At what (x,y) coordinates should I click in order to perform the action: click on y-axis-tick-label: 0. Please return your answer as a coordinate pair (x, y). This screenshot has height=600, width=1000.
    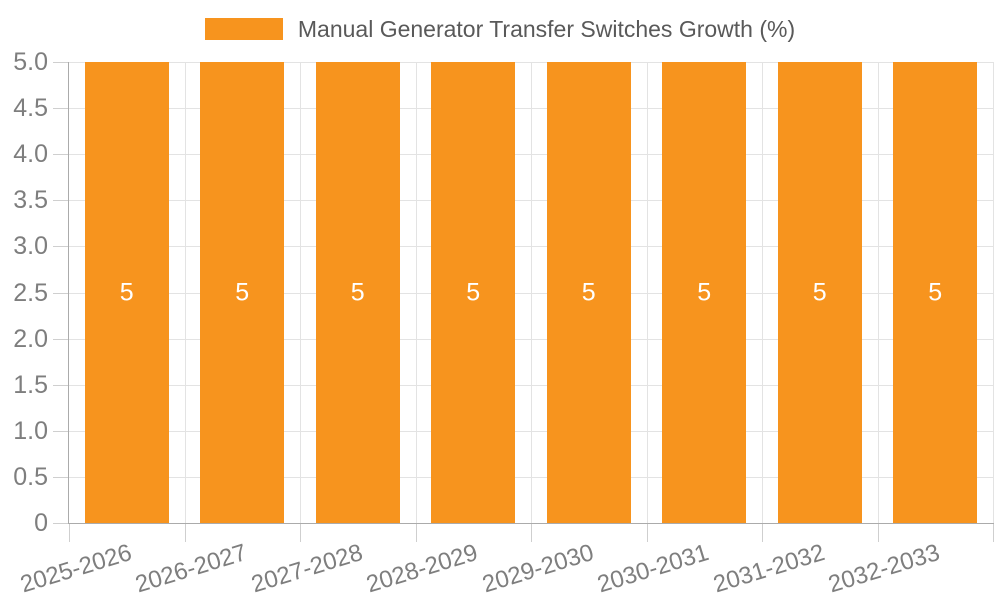
    Looking at the image, I should click on (41, 523).